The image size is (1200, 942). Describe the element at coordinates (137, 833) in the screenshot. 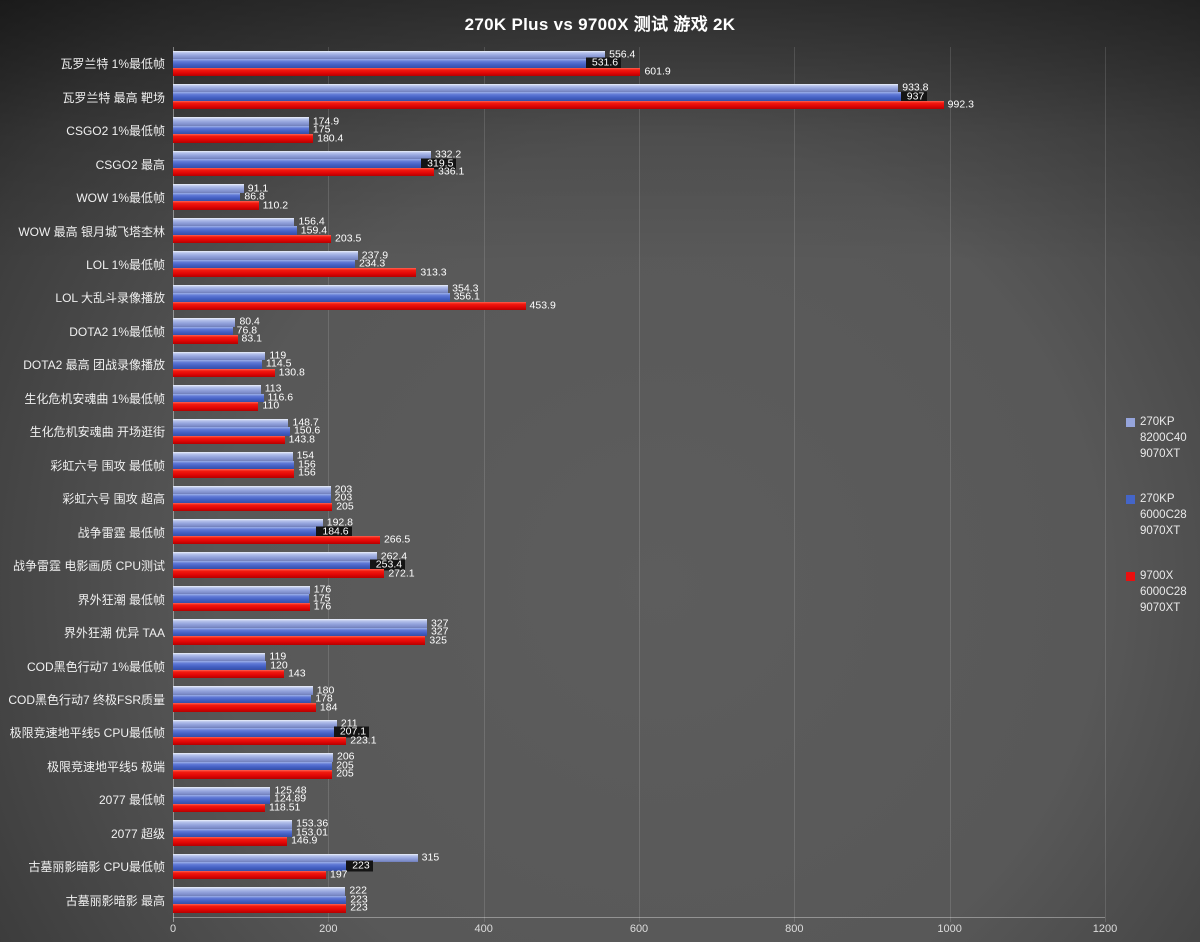

I see `category-label: 2077 超级` at that location.